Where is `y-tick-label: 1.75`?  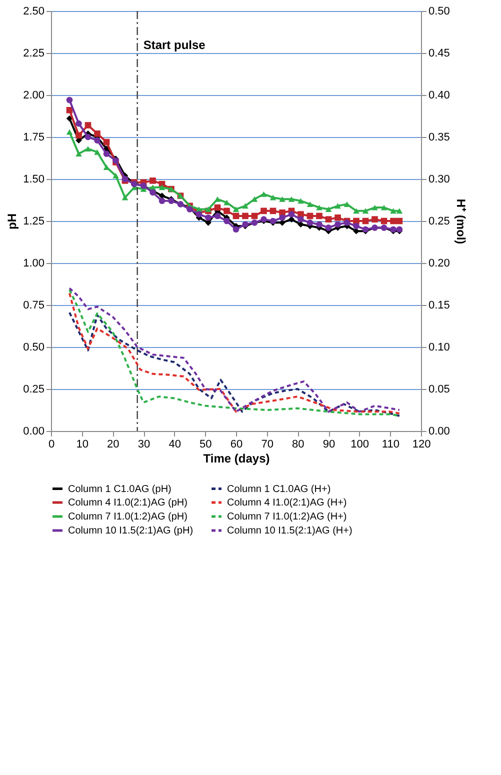
y-tick-label: 1.75 is located at coordinates (33, 138).